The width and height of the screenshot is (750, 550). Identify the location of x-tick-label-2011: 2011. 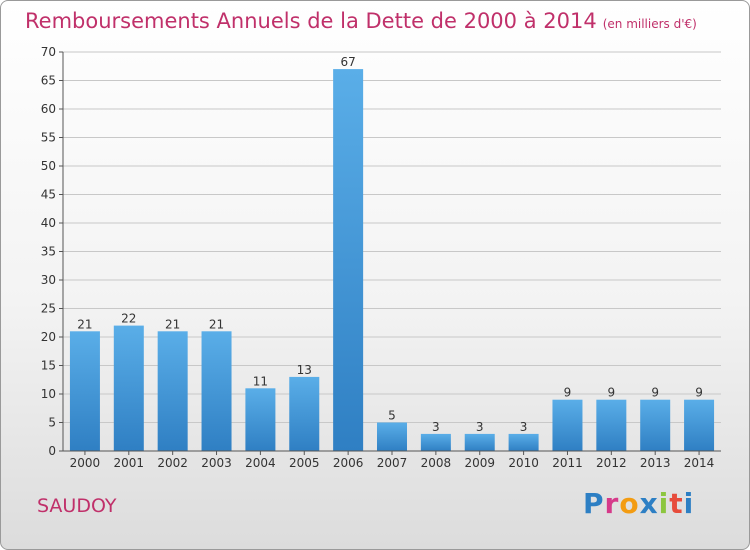
(567, 463).